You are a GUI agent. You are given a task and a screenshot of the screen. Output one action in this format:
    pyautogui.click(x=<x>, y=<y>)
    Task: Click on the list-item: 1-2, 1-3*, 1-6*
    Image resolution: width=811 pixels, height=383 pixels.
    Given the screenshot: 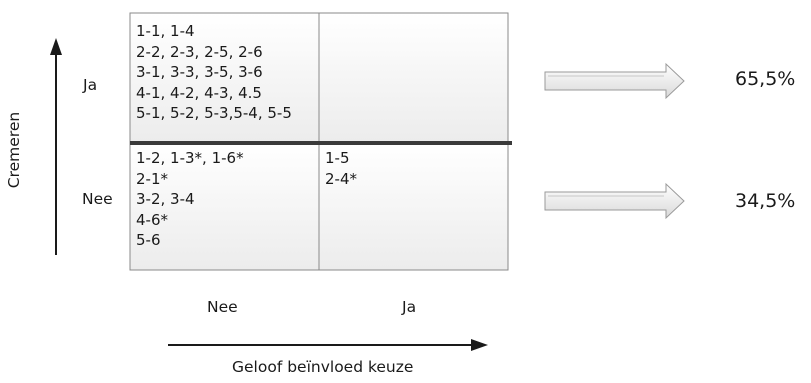 What is the action you would take?
    pyautogui.click(x=190, y=158)
    